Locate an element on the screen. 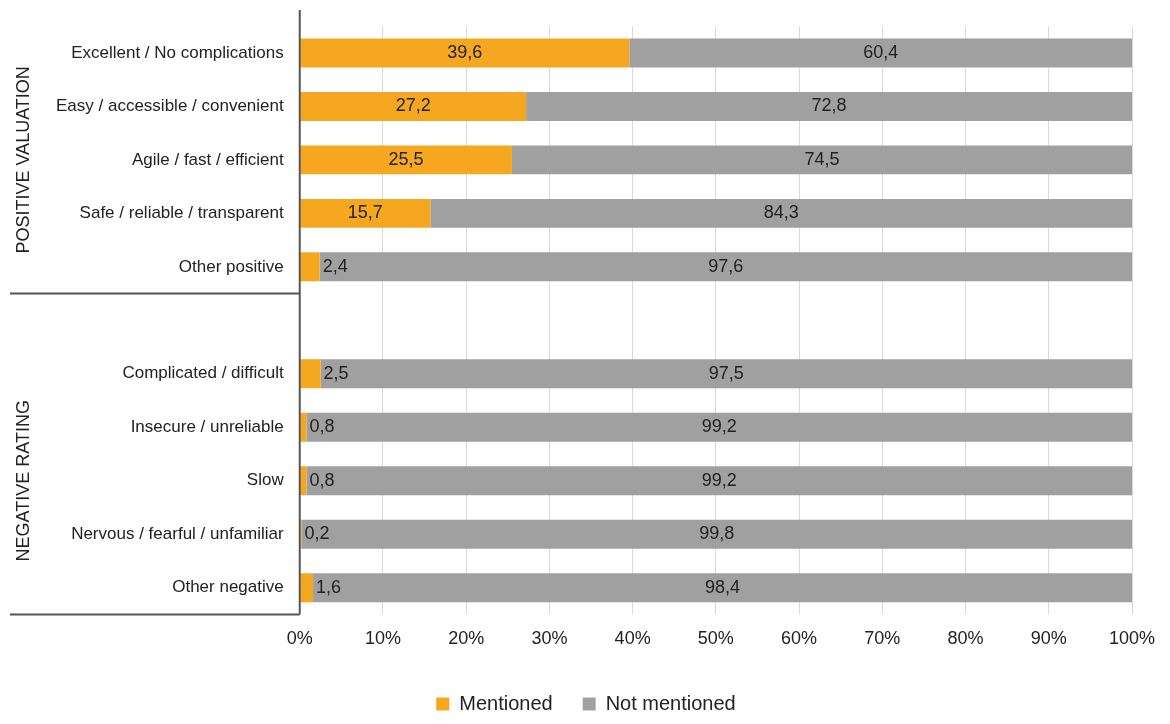  data-label: 84,3 is located at coordinates (781, 212).